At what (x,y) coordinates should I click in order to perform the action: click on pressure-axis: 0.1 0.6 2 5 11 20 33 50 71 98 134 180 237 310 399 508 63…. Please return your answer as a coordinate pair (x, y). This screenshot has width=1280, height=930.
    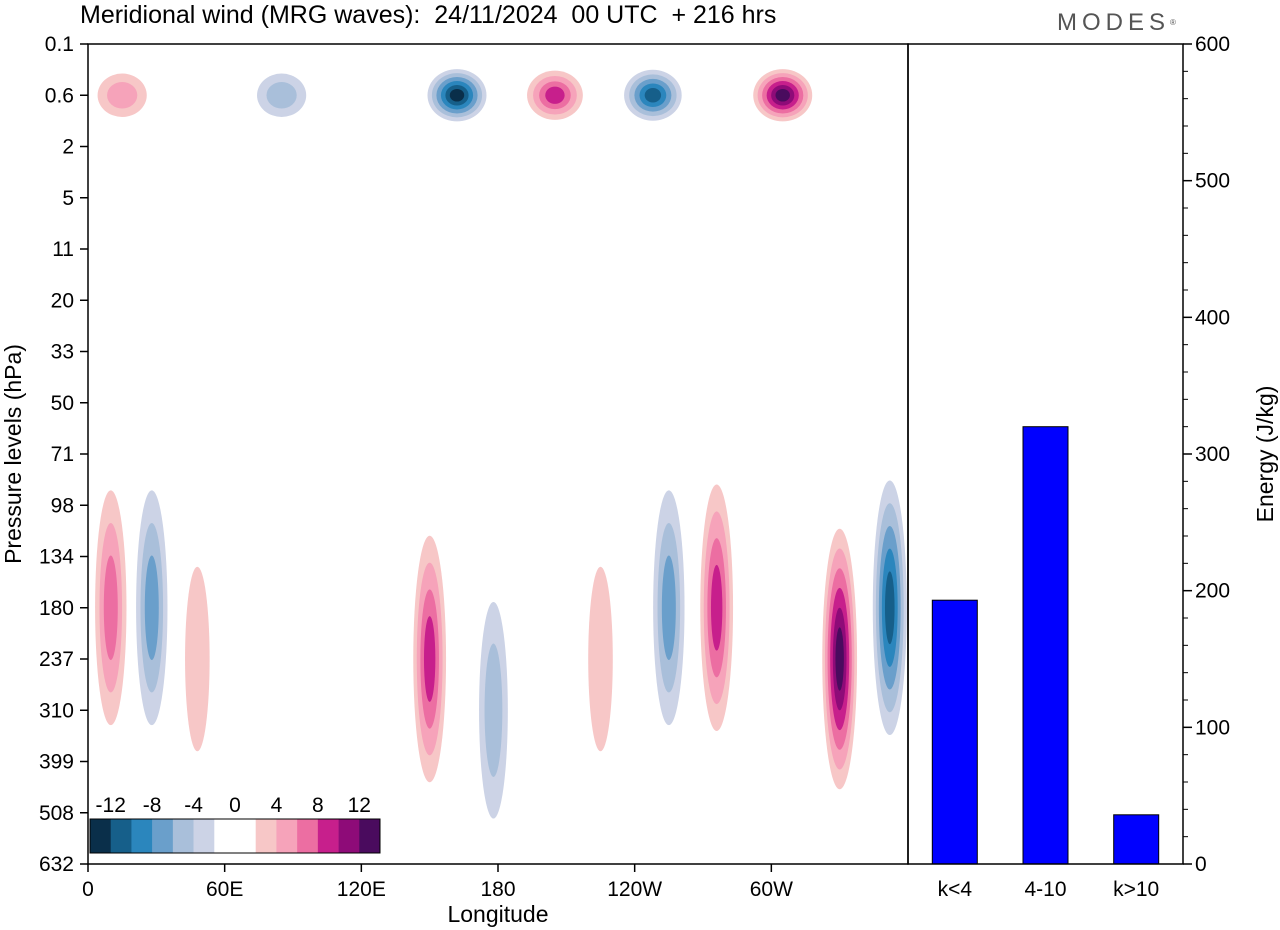
    Looking at the image, I should click on (63, 454).